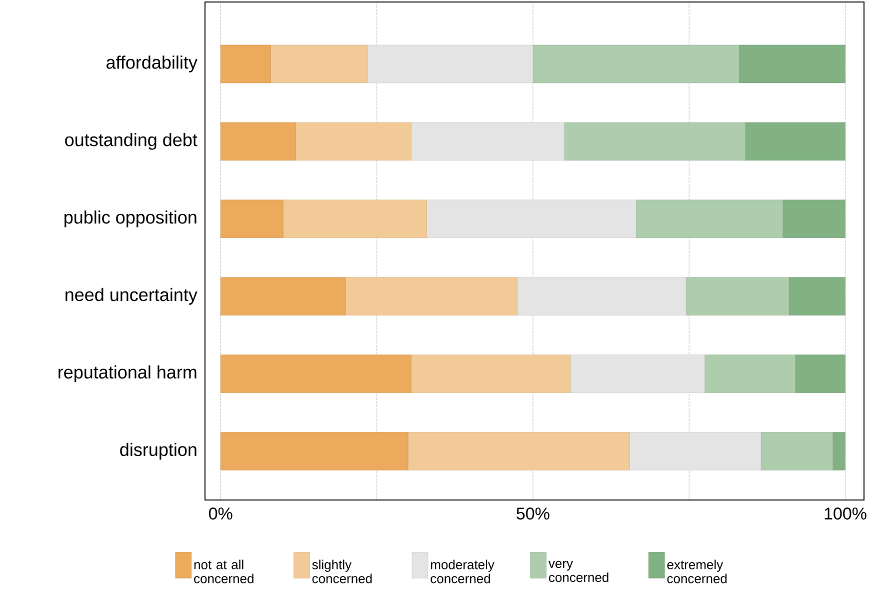 The width and height of the screenshot is (879, 598). Describe the element at coordinates (697, 572) in the screenshot. I see `legend-label: extremely concerned` at that location.